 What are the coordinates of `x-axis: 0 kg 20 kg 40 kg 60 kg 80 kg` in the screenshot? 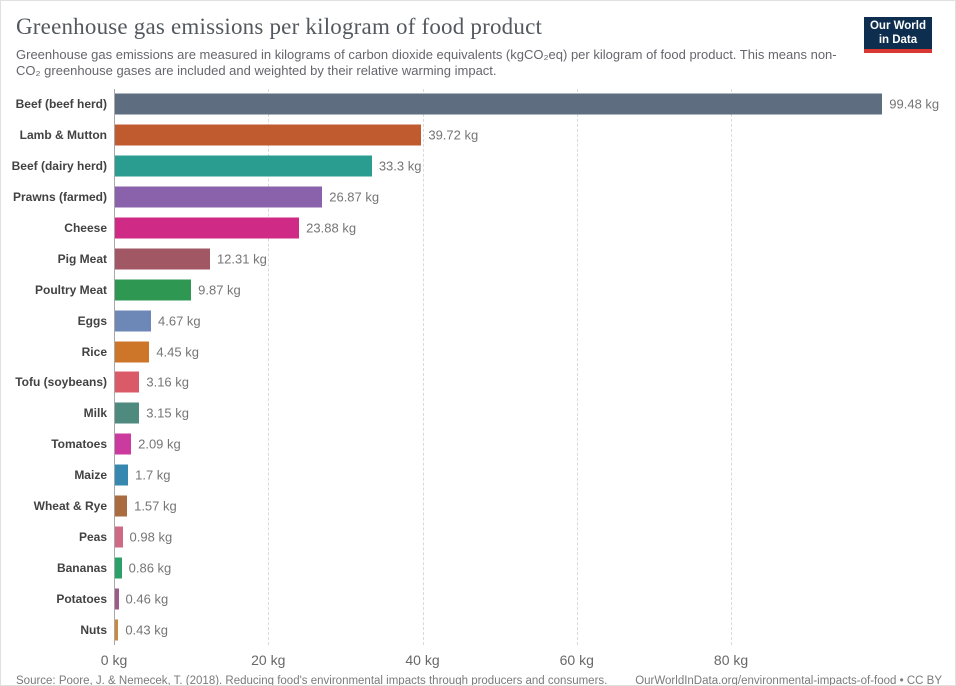 It's located at (524, 662).